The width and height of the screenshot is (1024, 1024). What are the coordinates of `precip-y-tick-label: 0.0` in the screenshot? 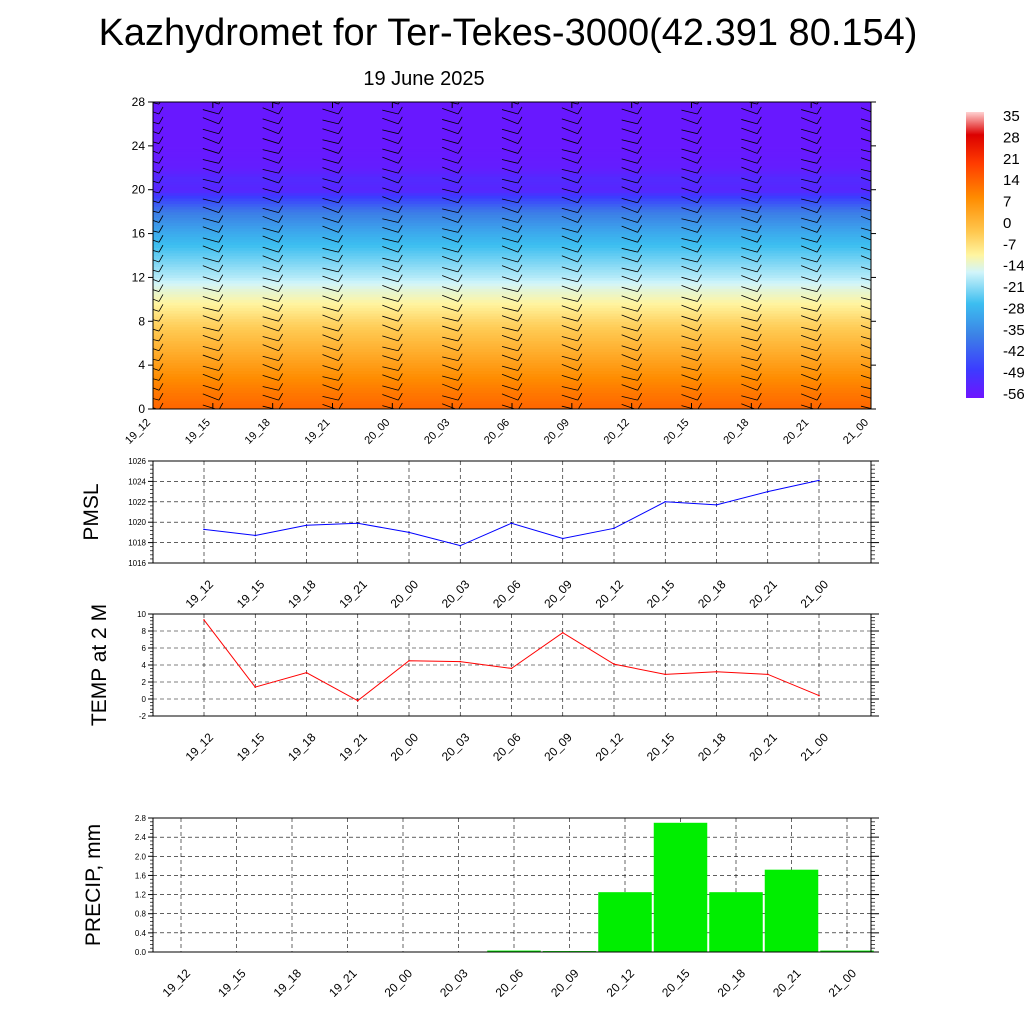 It's located at (141, 952).